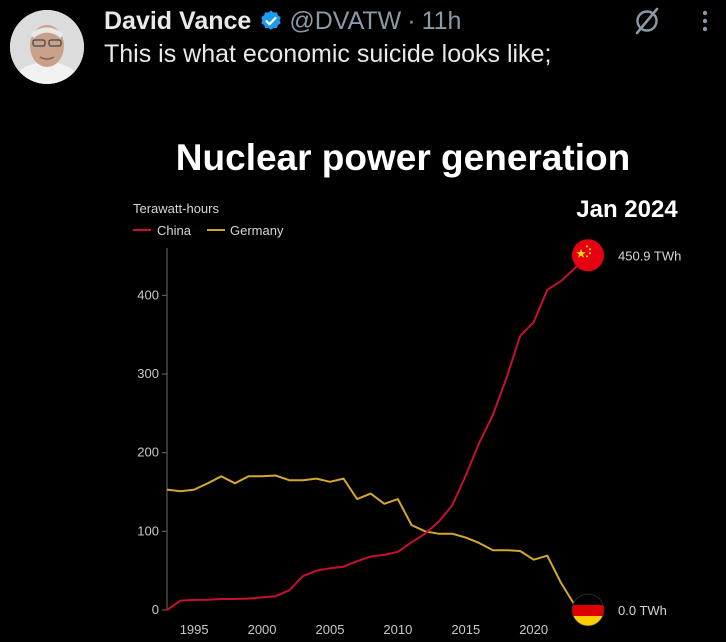 The image size is (726, 642). Describe the element at coordinates (647, 21) in the screenshot. I see `grok-icon` at that location.